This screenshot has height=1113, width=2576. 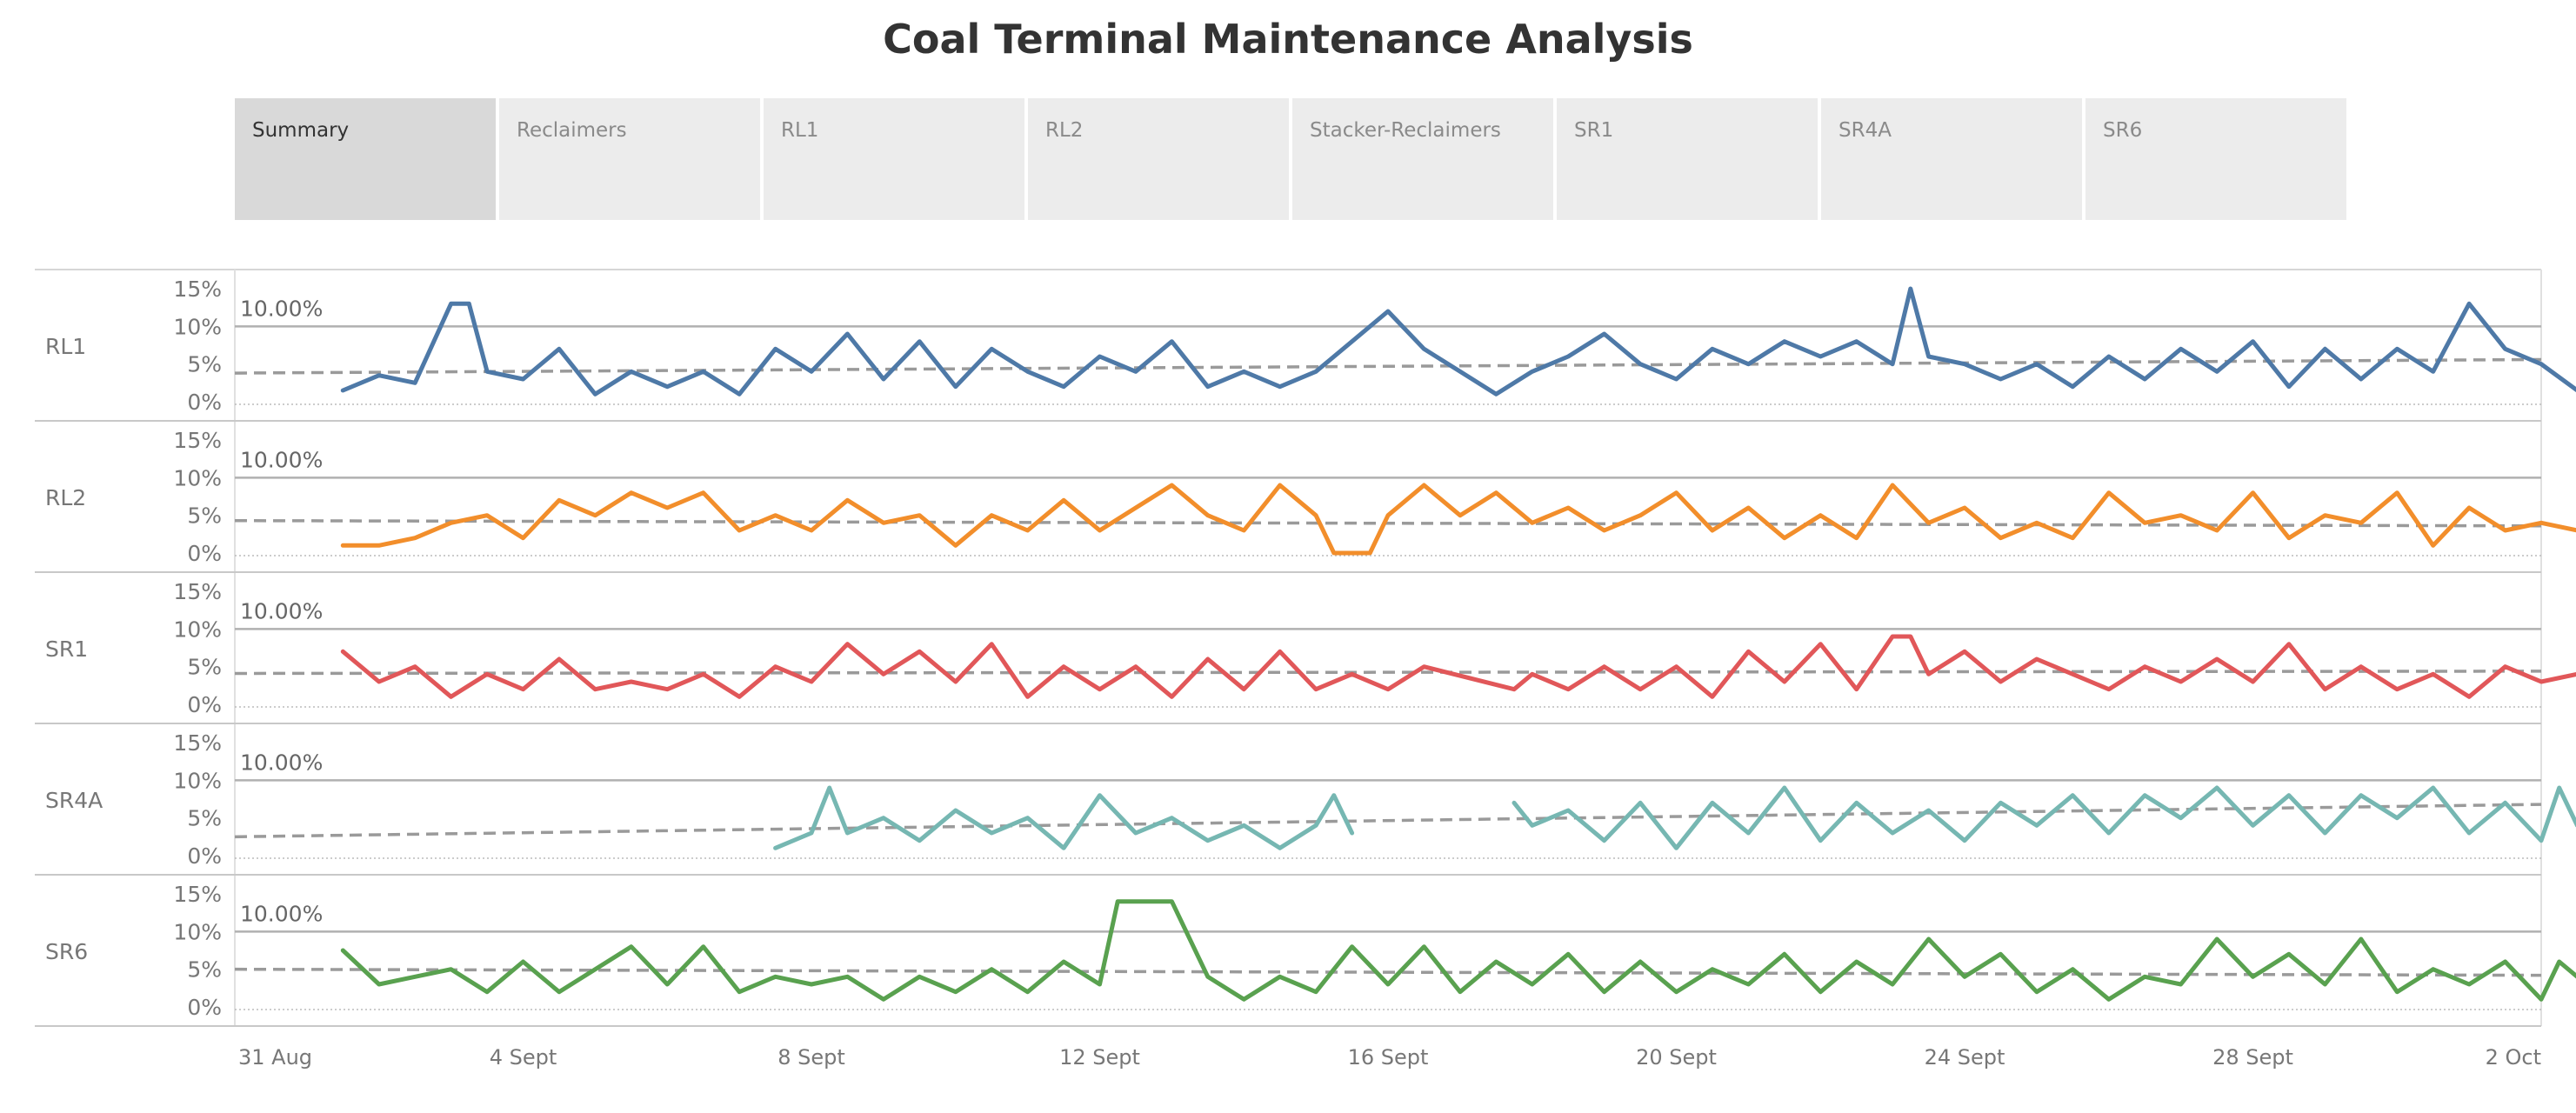 I want to click on row-label-rl1: RL1, so click(x=65, y=346).